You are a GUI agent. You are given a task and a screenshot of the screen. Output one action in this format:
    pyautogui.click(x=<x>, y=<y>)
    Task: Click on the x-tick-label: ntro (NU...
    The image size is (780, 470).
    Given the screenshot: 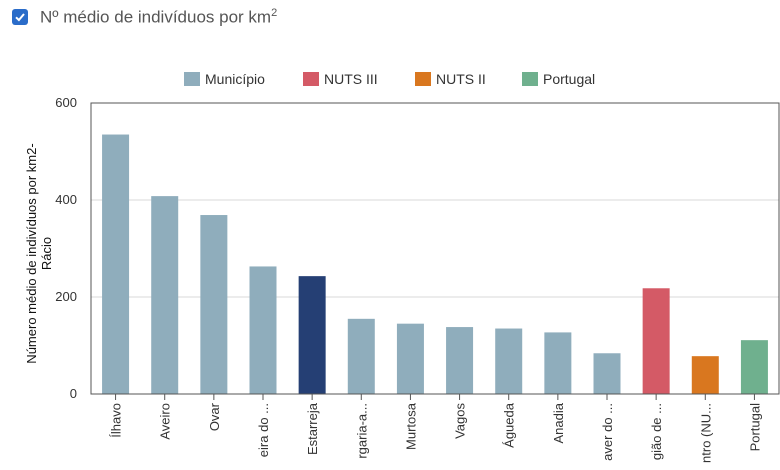 What is the action you would take?
    pyautogui.click(x=705, y=433)
    